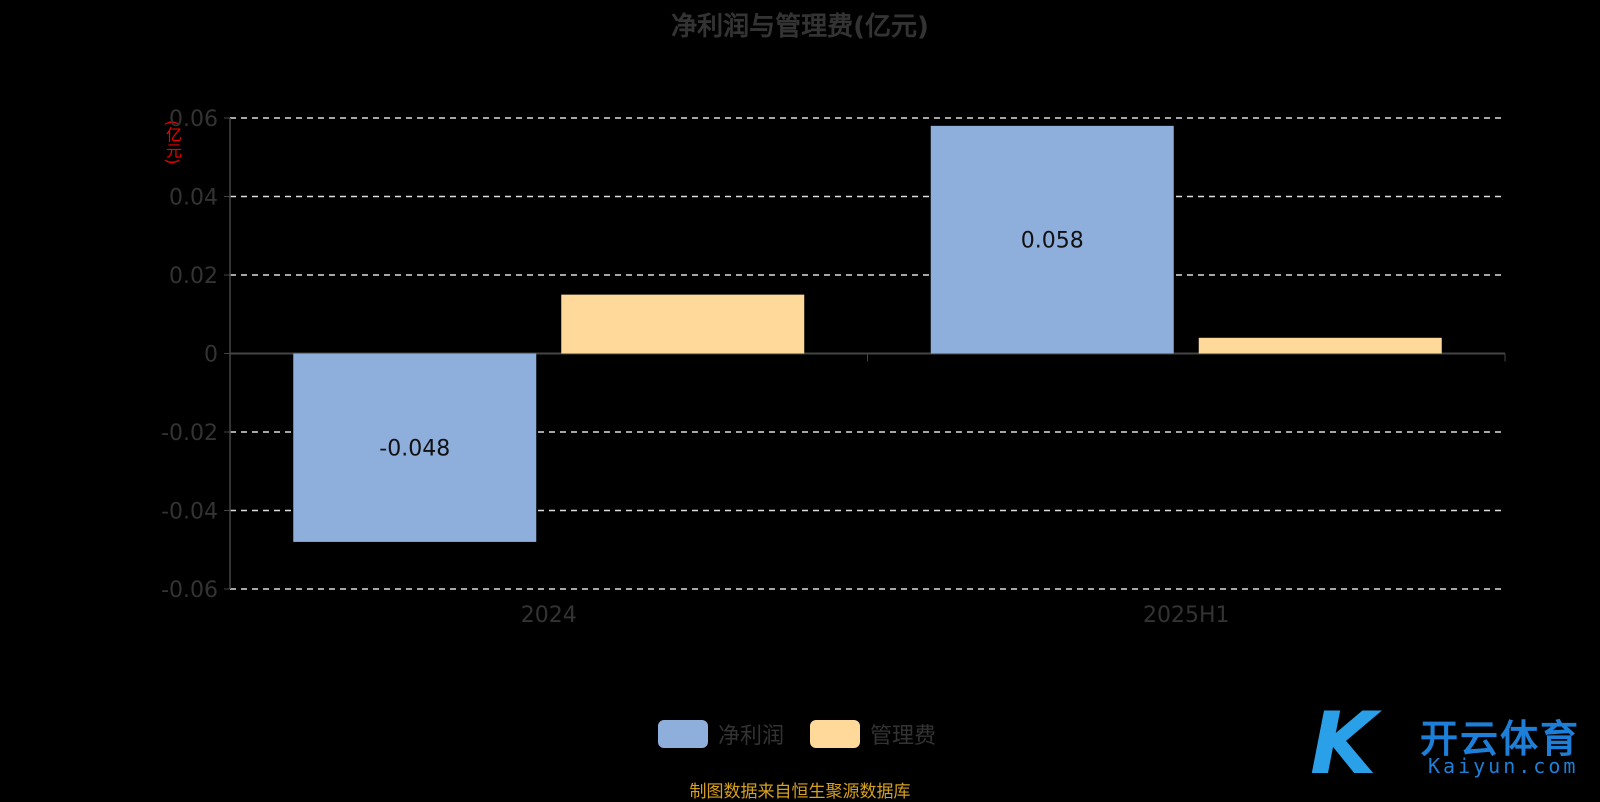 The image size is (1600, 802). I want to click on data-label: -0.048, so click(414, 449).